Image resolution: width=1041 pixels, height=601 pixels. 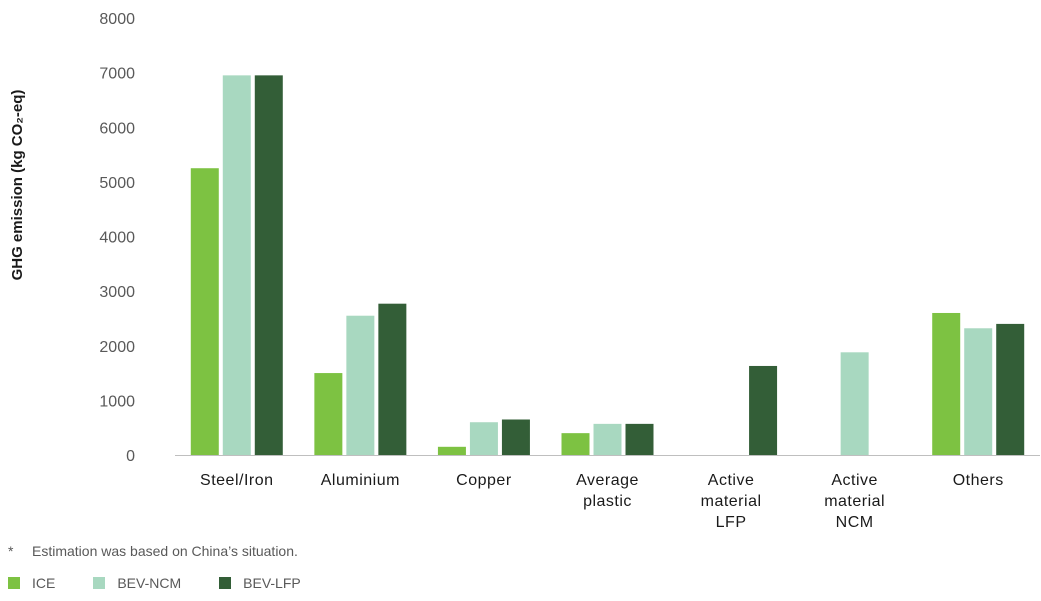 I want to click on y-tick-label: 8000, so click(x=117, y=19).